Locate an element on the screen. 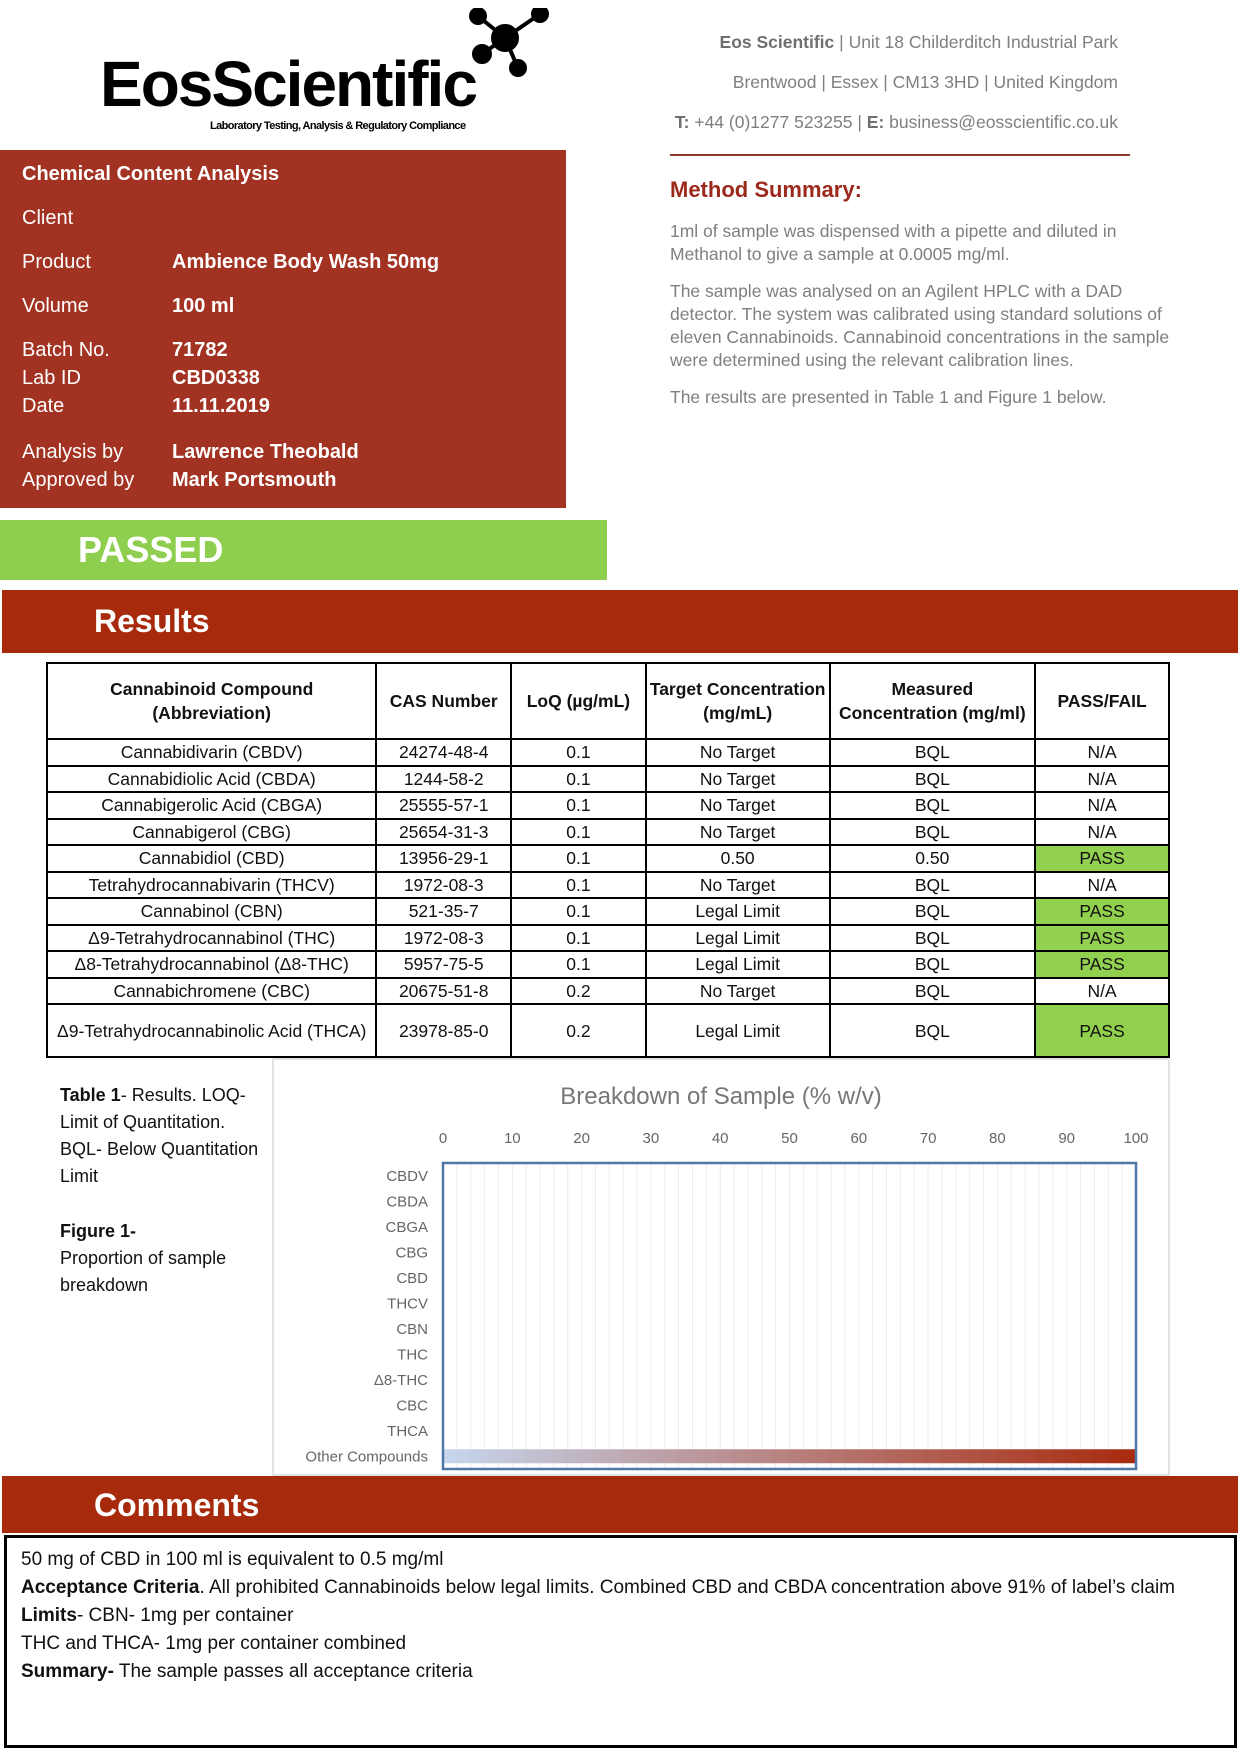 This screenshot has width=1240, height=1754. column-header: Target Concentration (mg/mL) is located at coordinates (737, 701).